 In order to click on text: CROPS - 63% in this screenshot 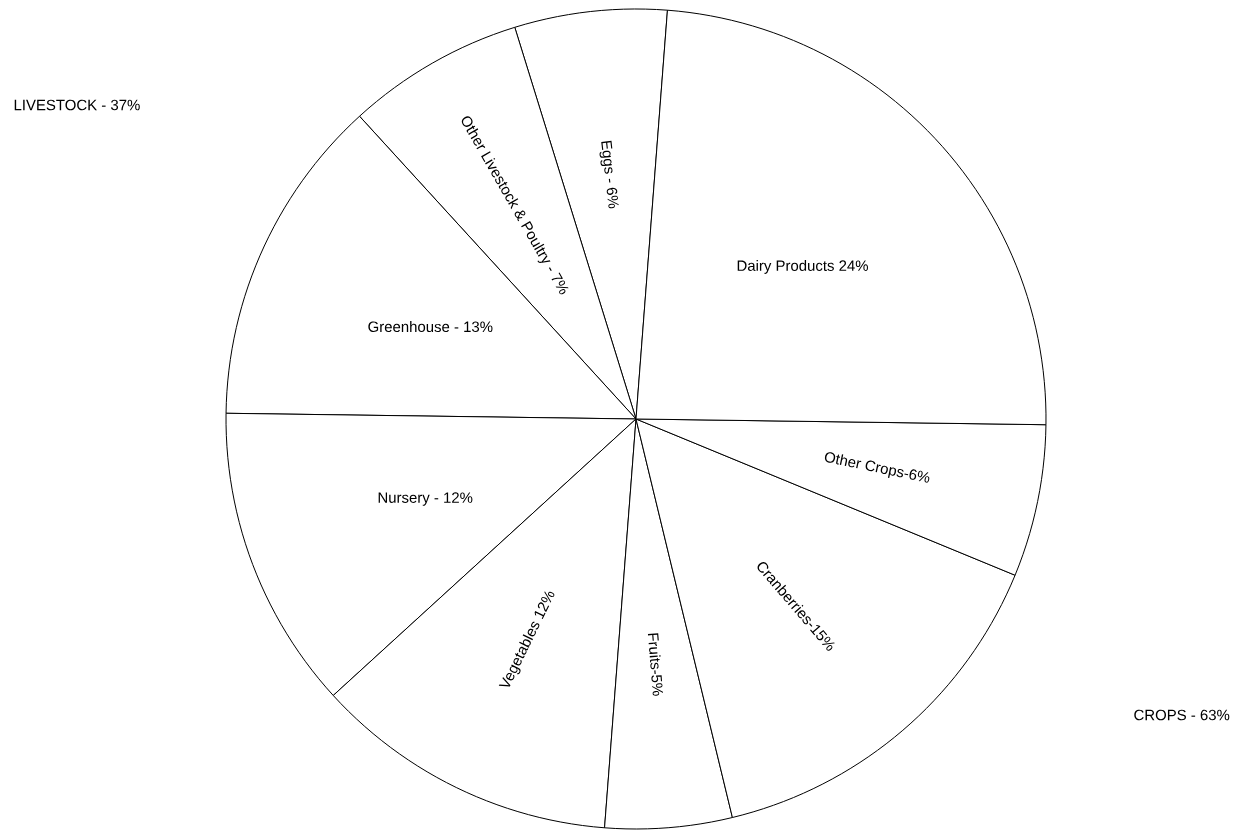, I will do `click(1182, 715)`.